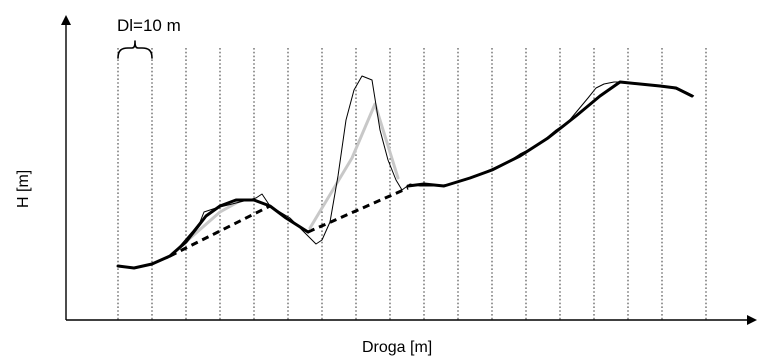 The width and height of the screenshot is (763, 358). What do you see at coordinates (550, 134) in the screenshot?
I see `bold-profile-right` at bounding box center [550, 134].